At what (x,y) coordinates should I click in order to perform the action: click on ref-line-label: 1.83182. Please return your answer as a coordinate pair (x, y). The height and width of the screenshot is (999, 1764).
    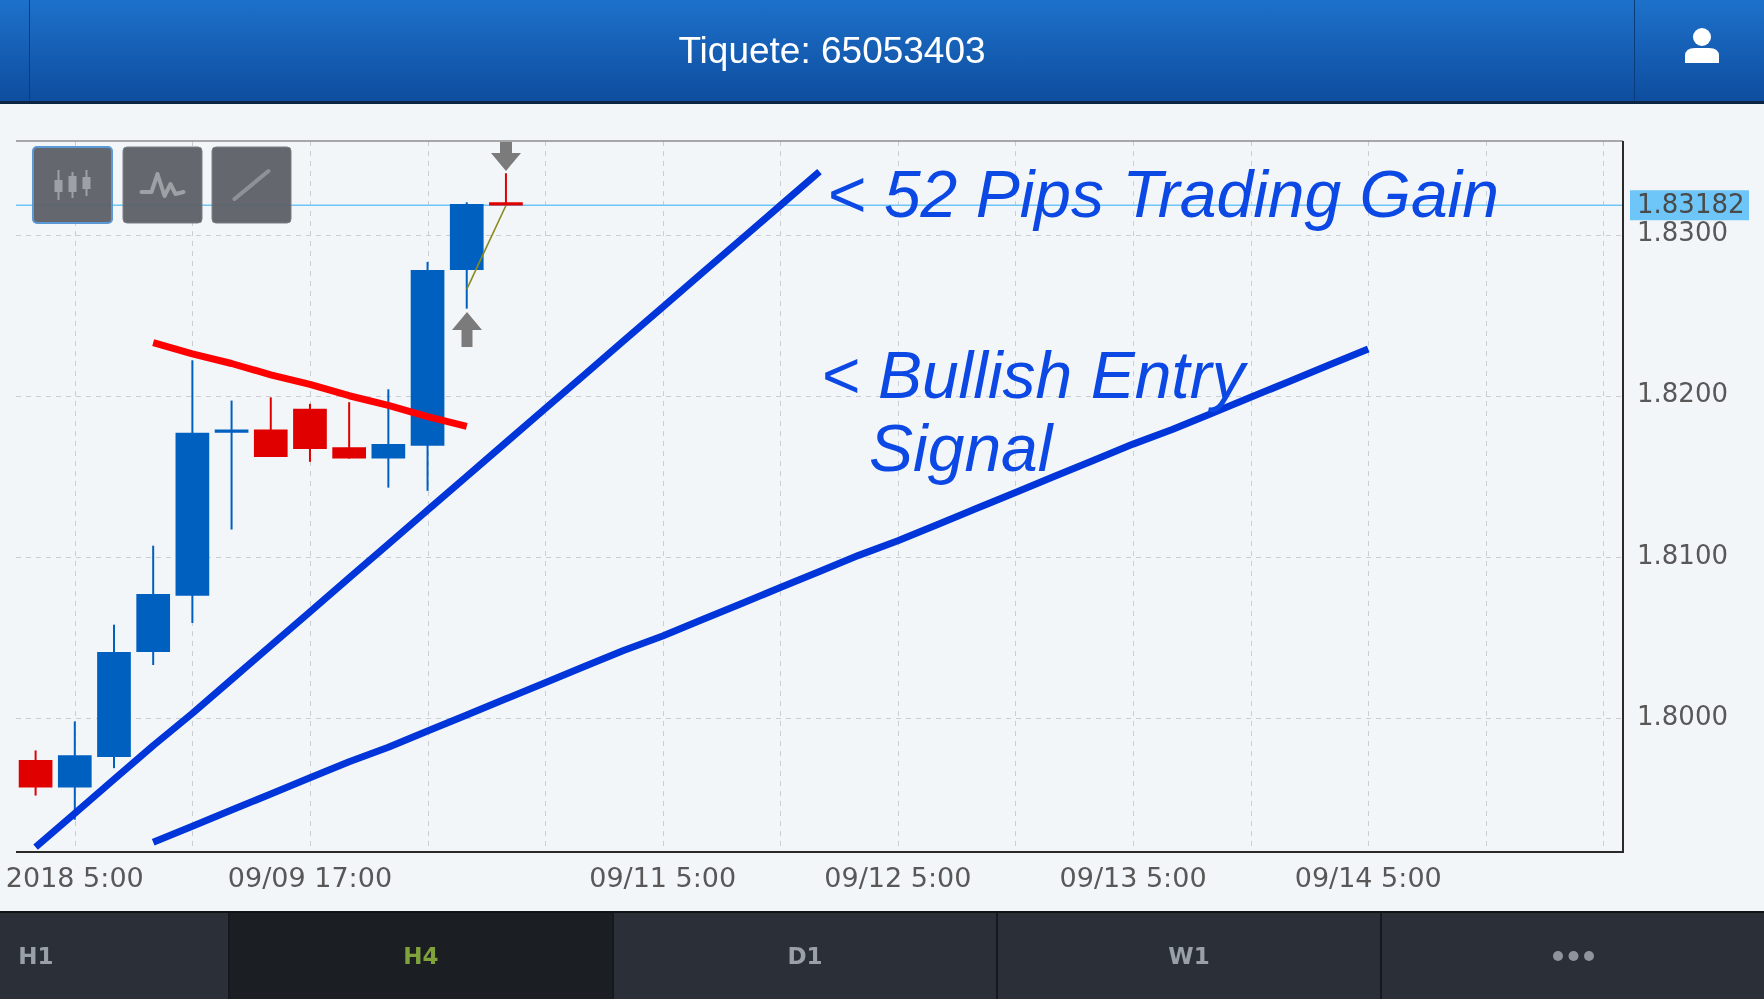
    Looking at the image, I should click on (1691, 203).